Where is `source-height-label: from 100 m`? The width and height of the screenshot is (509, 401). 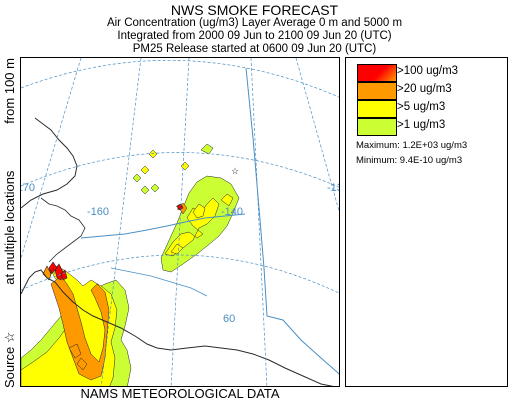
source-height-label: from 100 m is located at coordinates (9, 91).